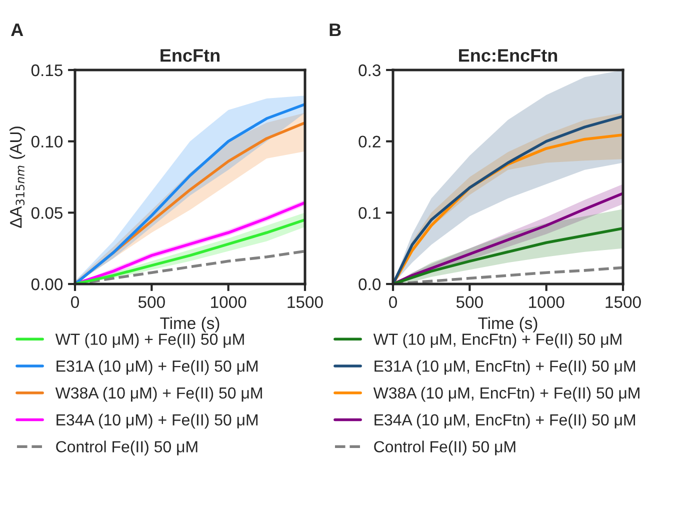  What do you see at coordinates (149, 340) in the screenshot?
I see `legend-label: WT (10 μM) + Fe(II) 50 μM` at bounding box center [149, 340].